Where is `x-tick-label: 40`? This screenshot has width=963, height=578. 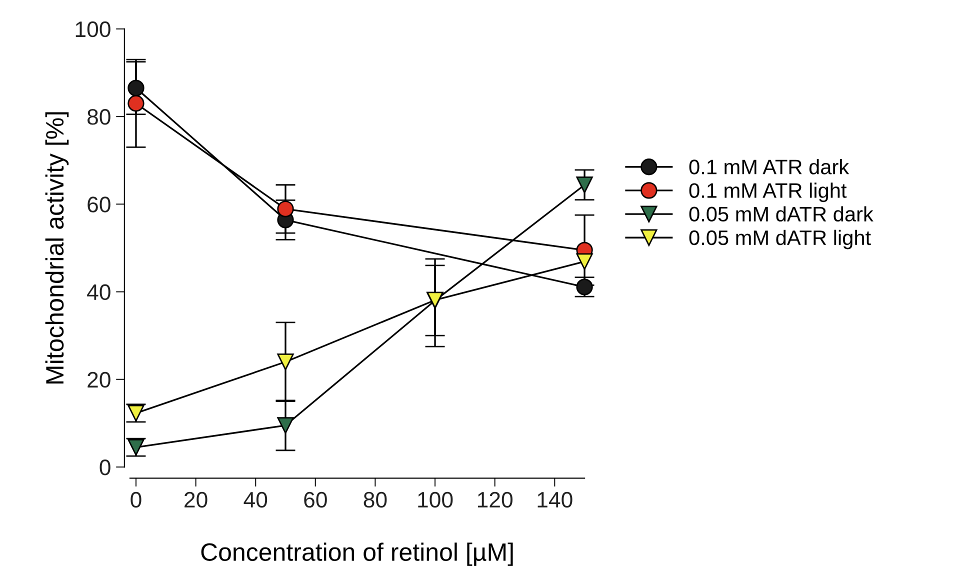
x-tick-label: 40 is located at coordinates (256, 500).